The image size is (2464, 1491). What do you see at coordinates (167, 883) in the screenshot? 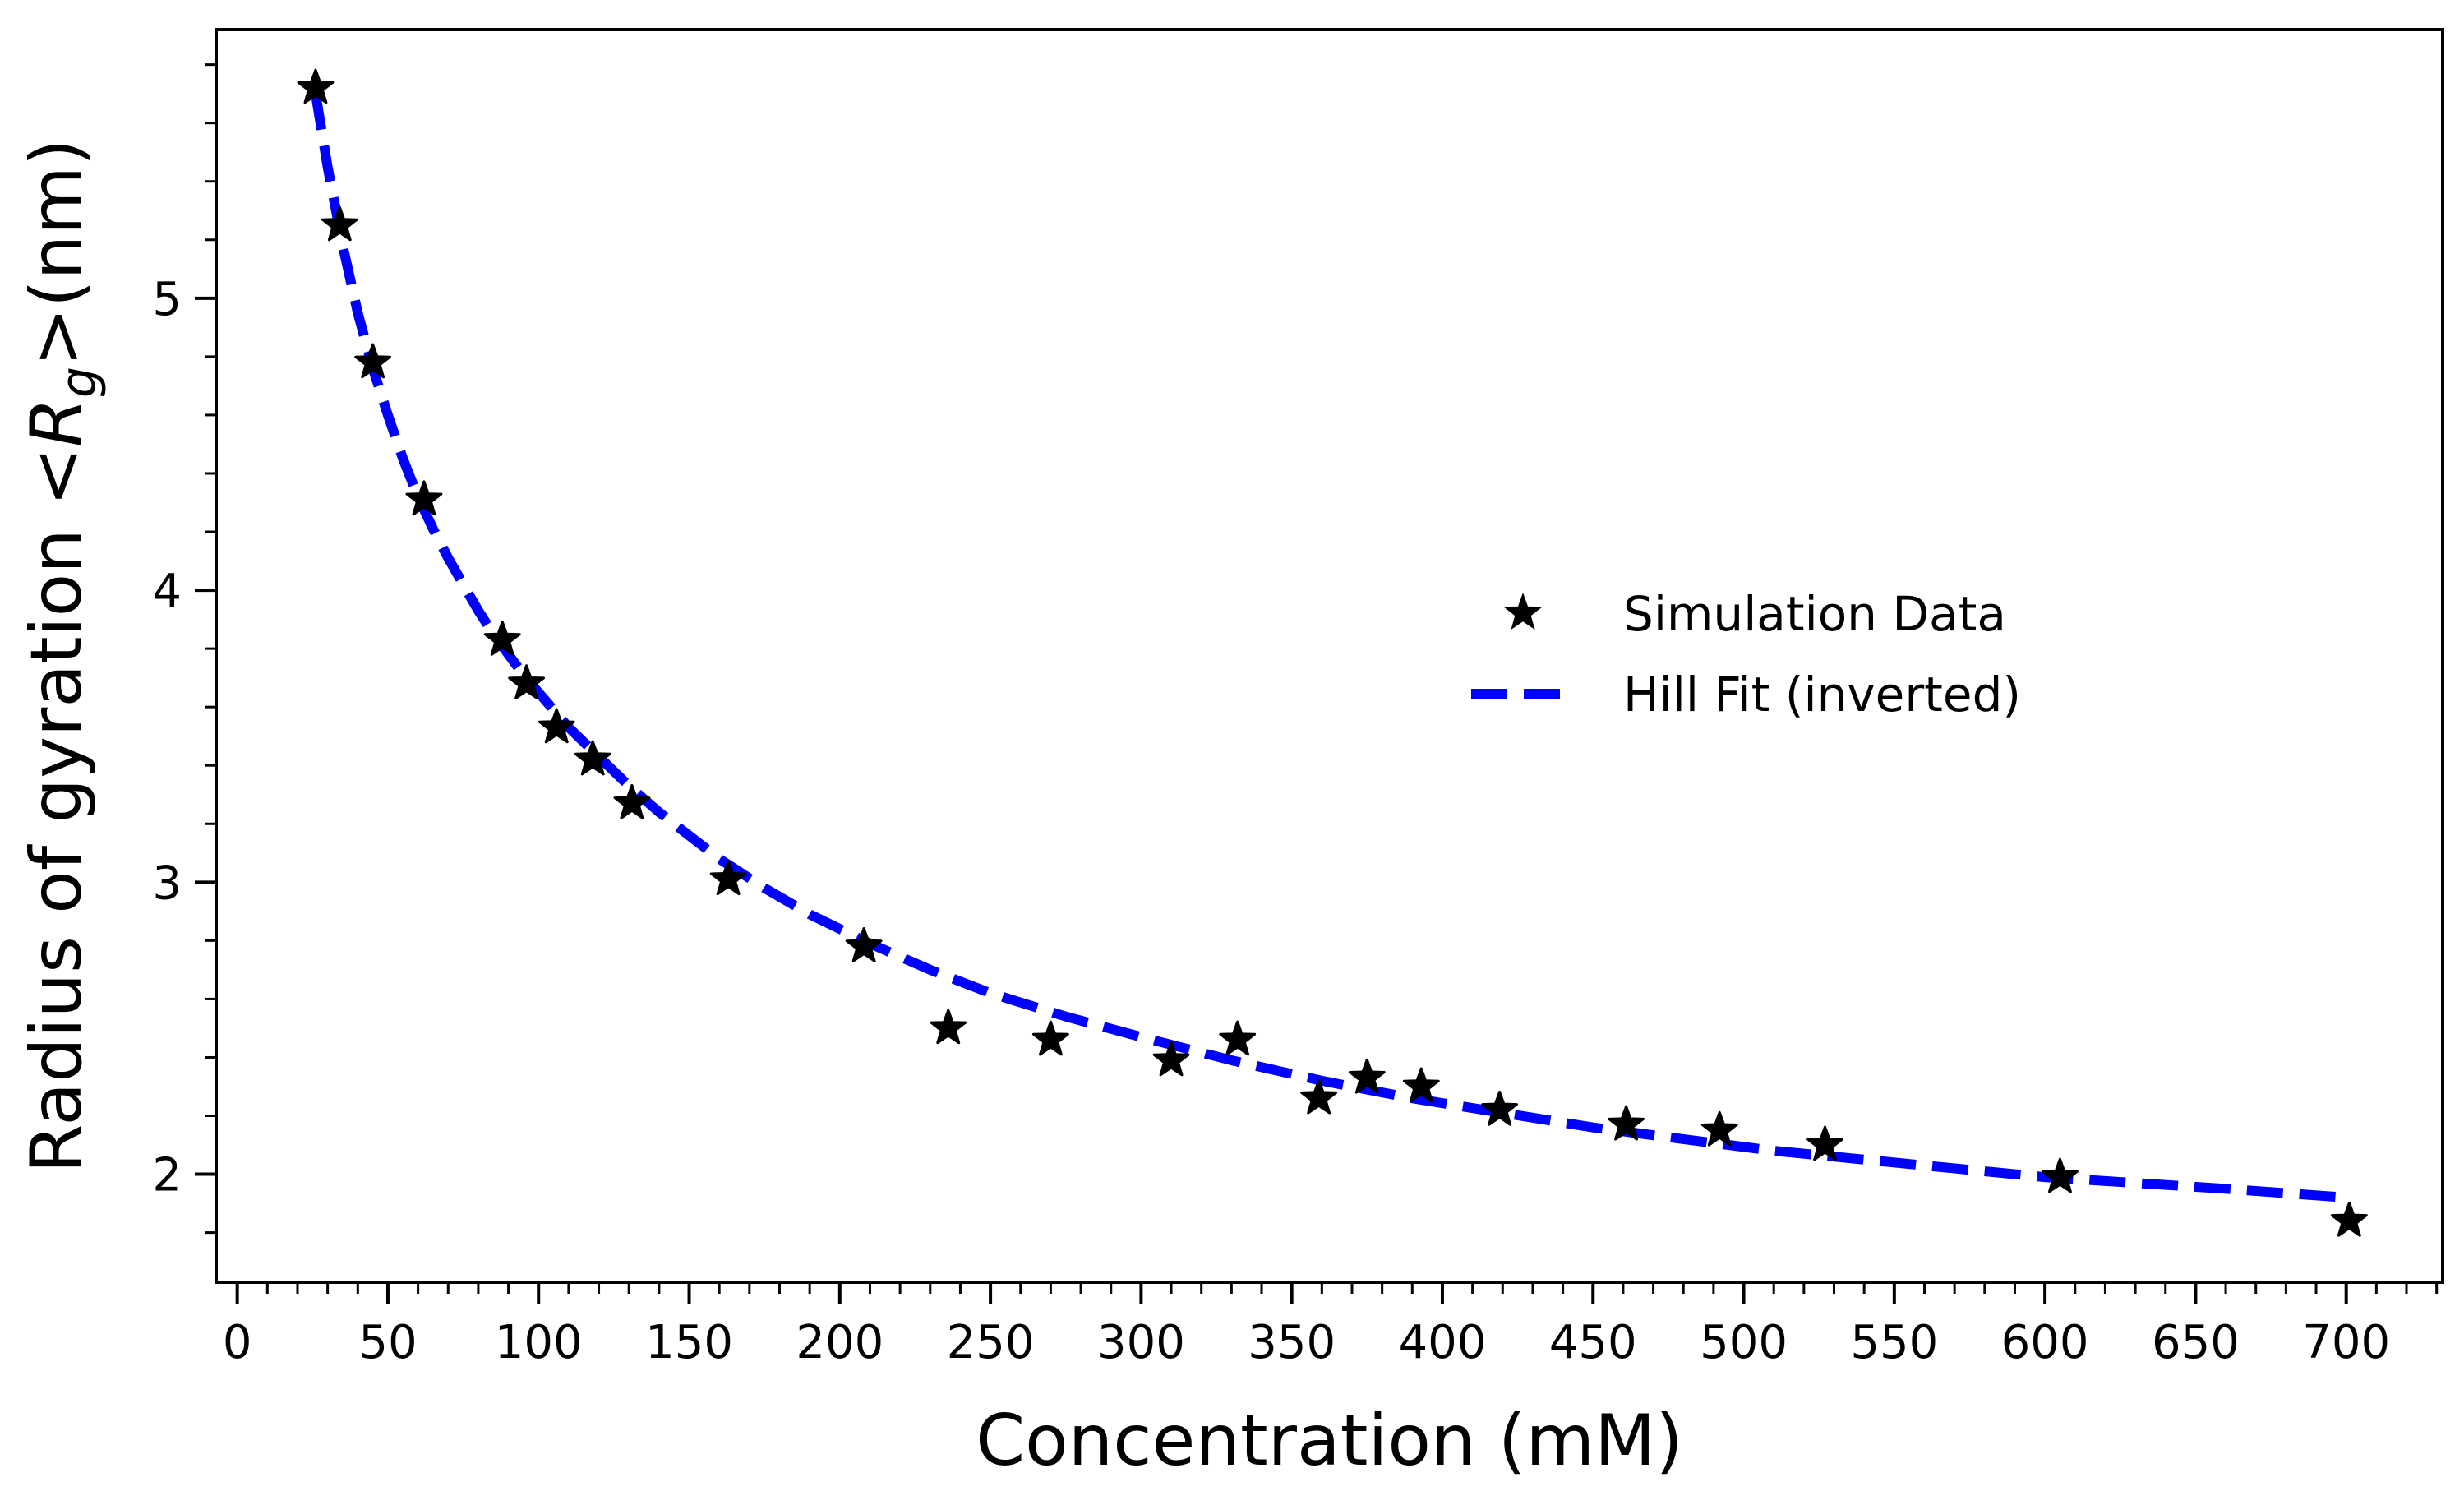
I see `y-tick-label: 3` at bounding box center [167, 883].